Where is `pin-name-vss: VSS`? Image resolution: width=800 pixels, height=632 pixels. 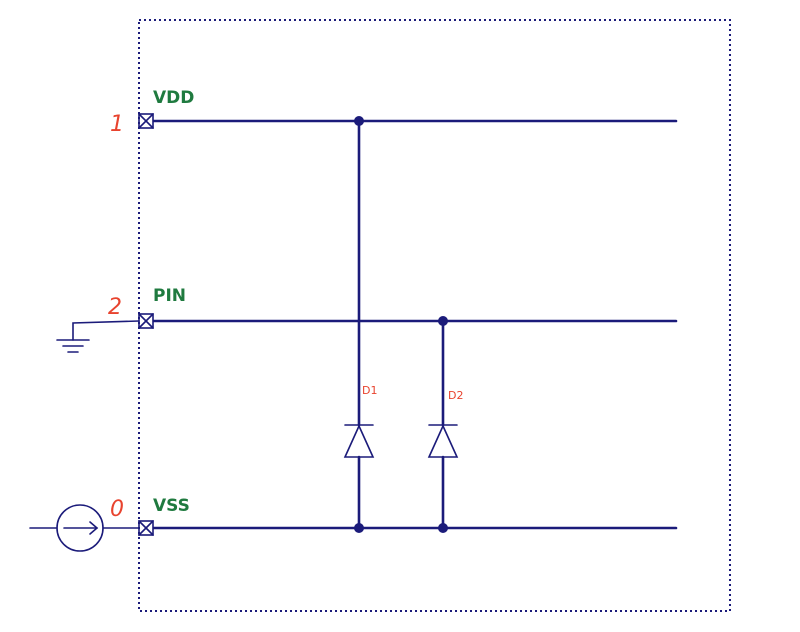 pin-name-vss: VSS is located at coordinates (171, 506).